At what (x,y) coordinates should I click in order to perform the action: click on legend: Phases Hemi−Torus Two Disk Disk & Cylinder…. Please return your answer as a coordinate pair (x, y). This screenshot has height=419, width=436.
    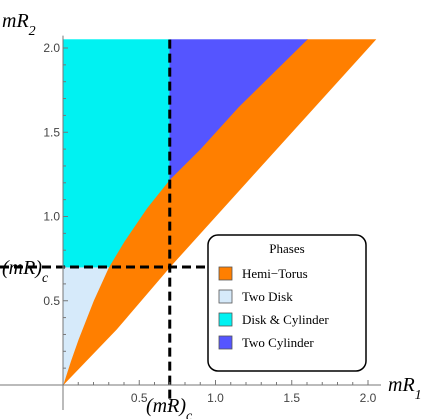
    Looking at the image, I should click on (287, 303).